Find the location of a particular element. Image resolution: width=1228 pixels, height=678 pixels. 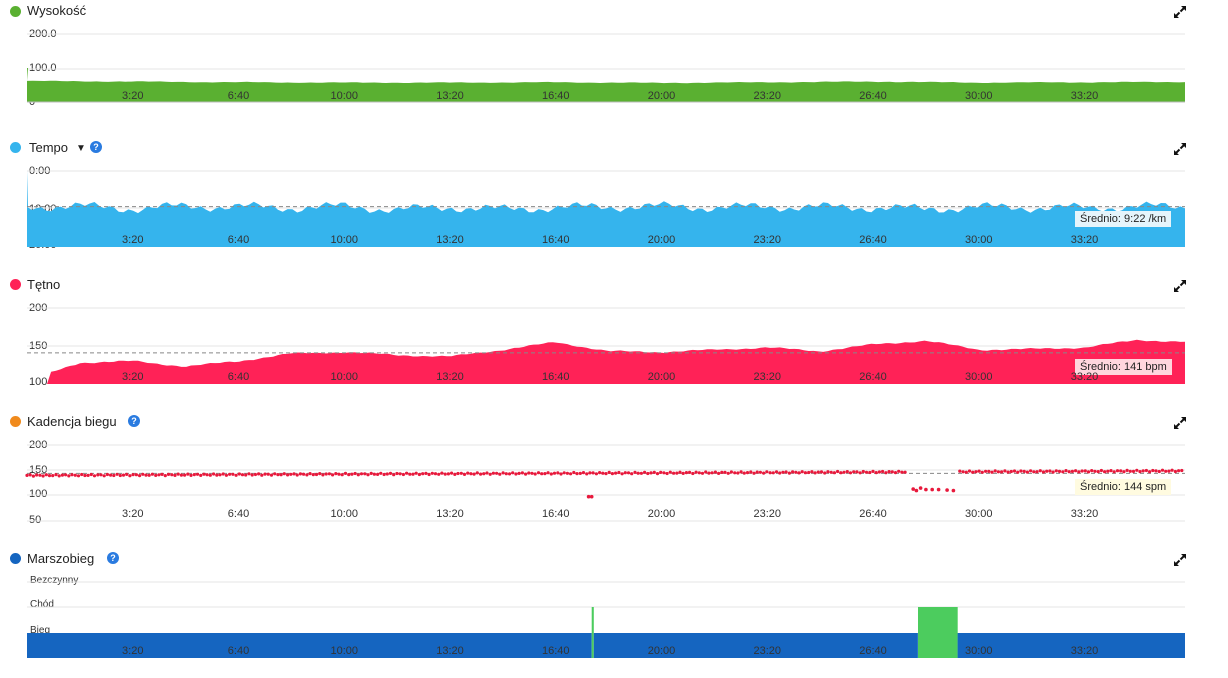

x-tick-label: 10:00 is located at coordinates (344, 96).